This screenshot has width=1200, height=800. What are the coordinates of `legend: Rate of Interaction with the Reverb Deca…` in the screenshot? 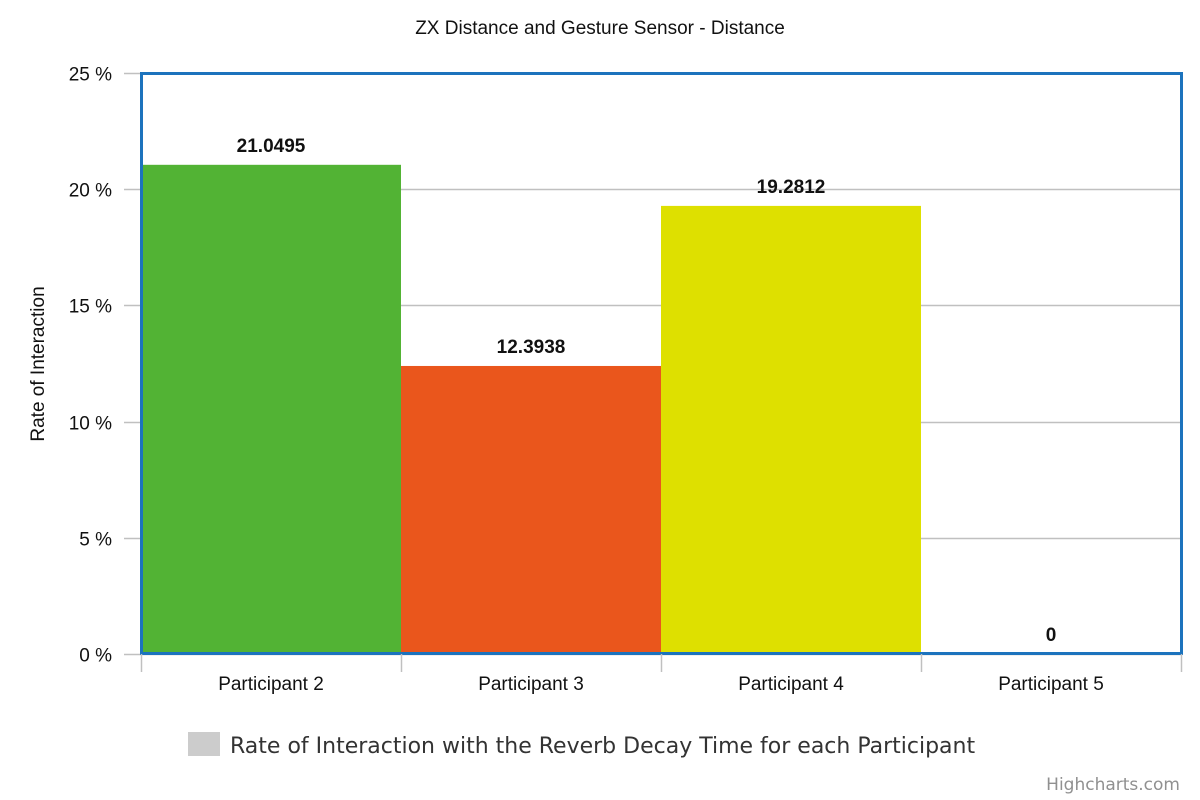 It's located at (581, 745).